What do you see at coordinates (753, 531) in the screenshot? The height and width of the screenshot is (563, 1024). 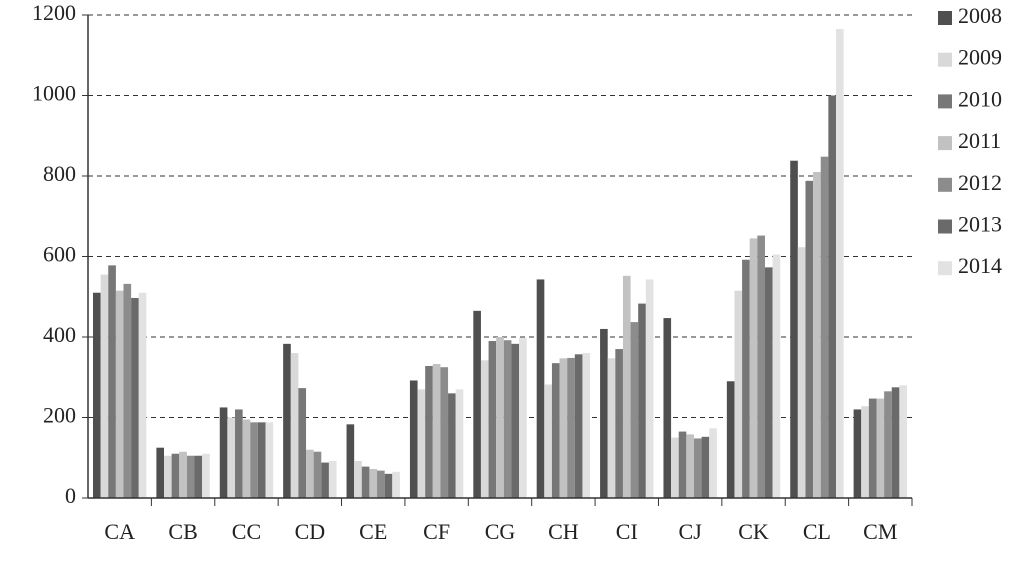 I see `x-tick-label: CK` at bounding box center [753, 531].